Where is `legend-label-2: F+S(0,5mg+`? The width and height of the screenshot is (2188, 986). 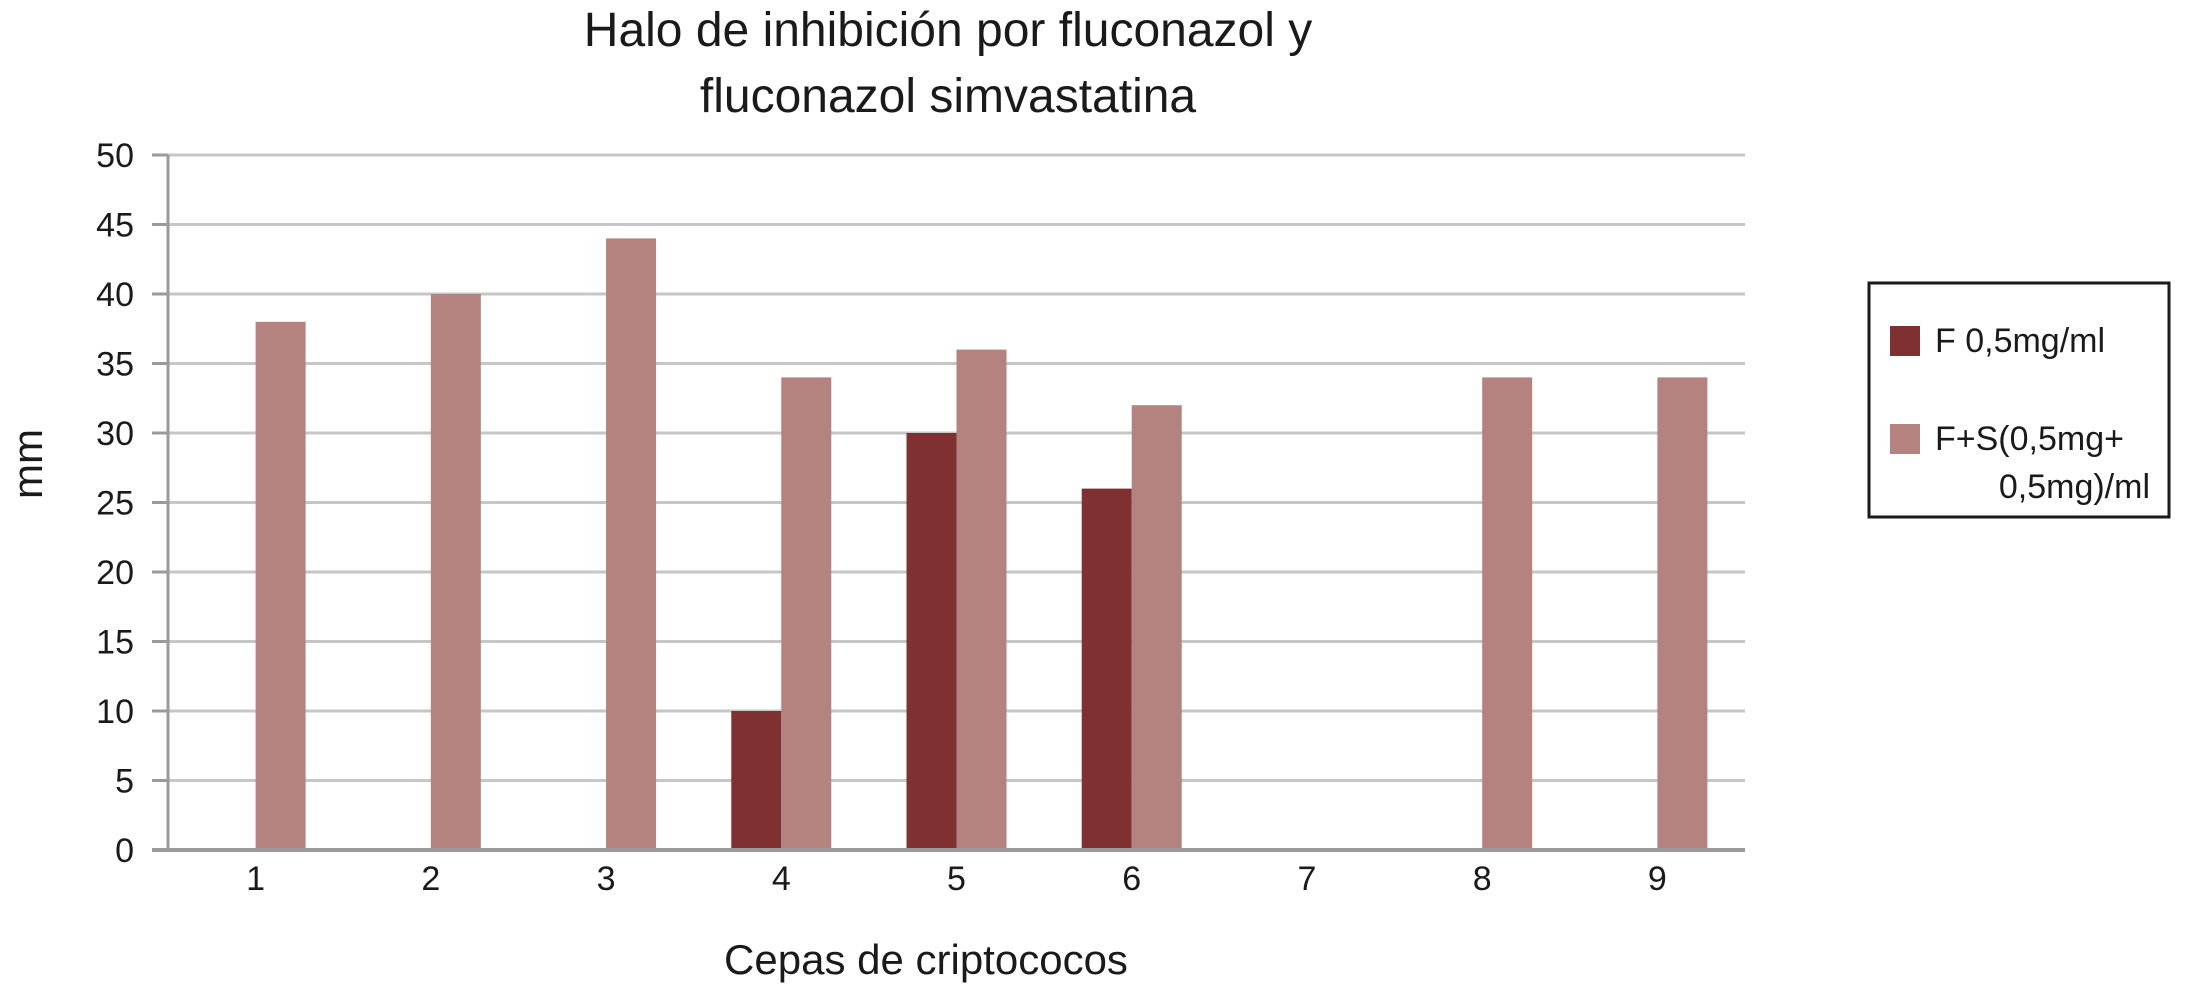 legend-label-2: F+S(0,5mg+ is located at coordinates (2029, 439).